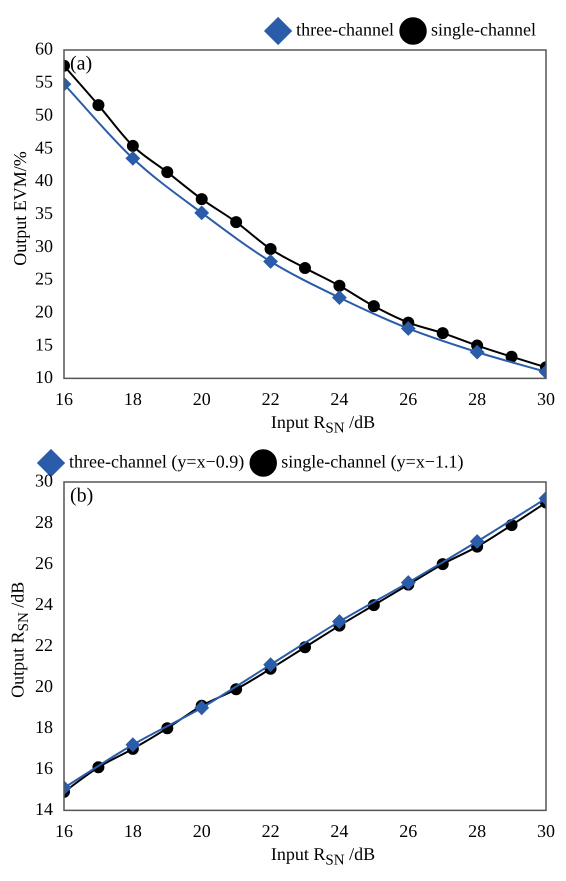 The image size is (566, 881). Describe the element at coordinates (81, 63) in the screenshot. I see `annotation: (a)` at that location.